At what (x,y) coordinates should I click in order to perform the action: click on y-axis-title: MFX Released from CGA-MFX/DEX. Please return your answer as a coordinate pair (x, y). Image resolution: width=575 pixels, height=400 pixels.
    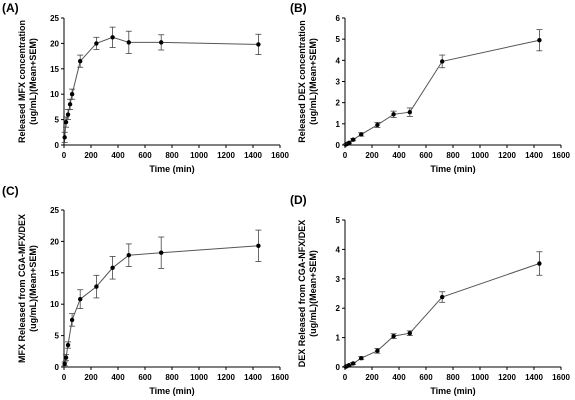
    Looking at the image, I should click on (22, 288).